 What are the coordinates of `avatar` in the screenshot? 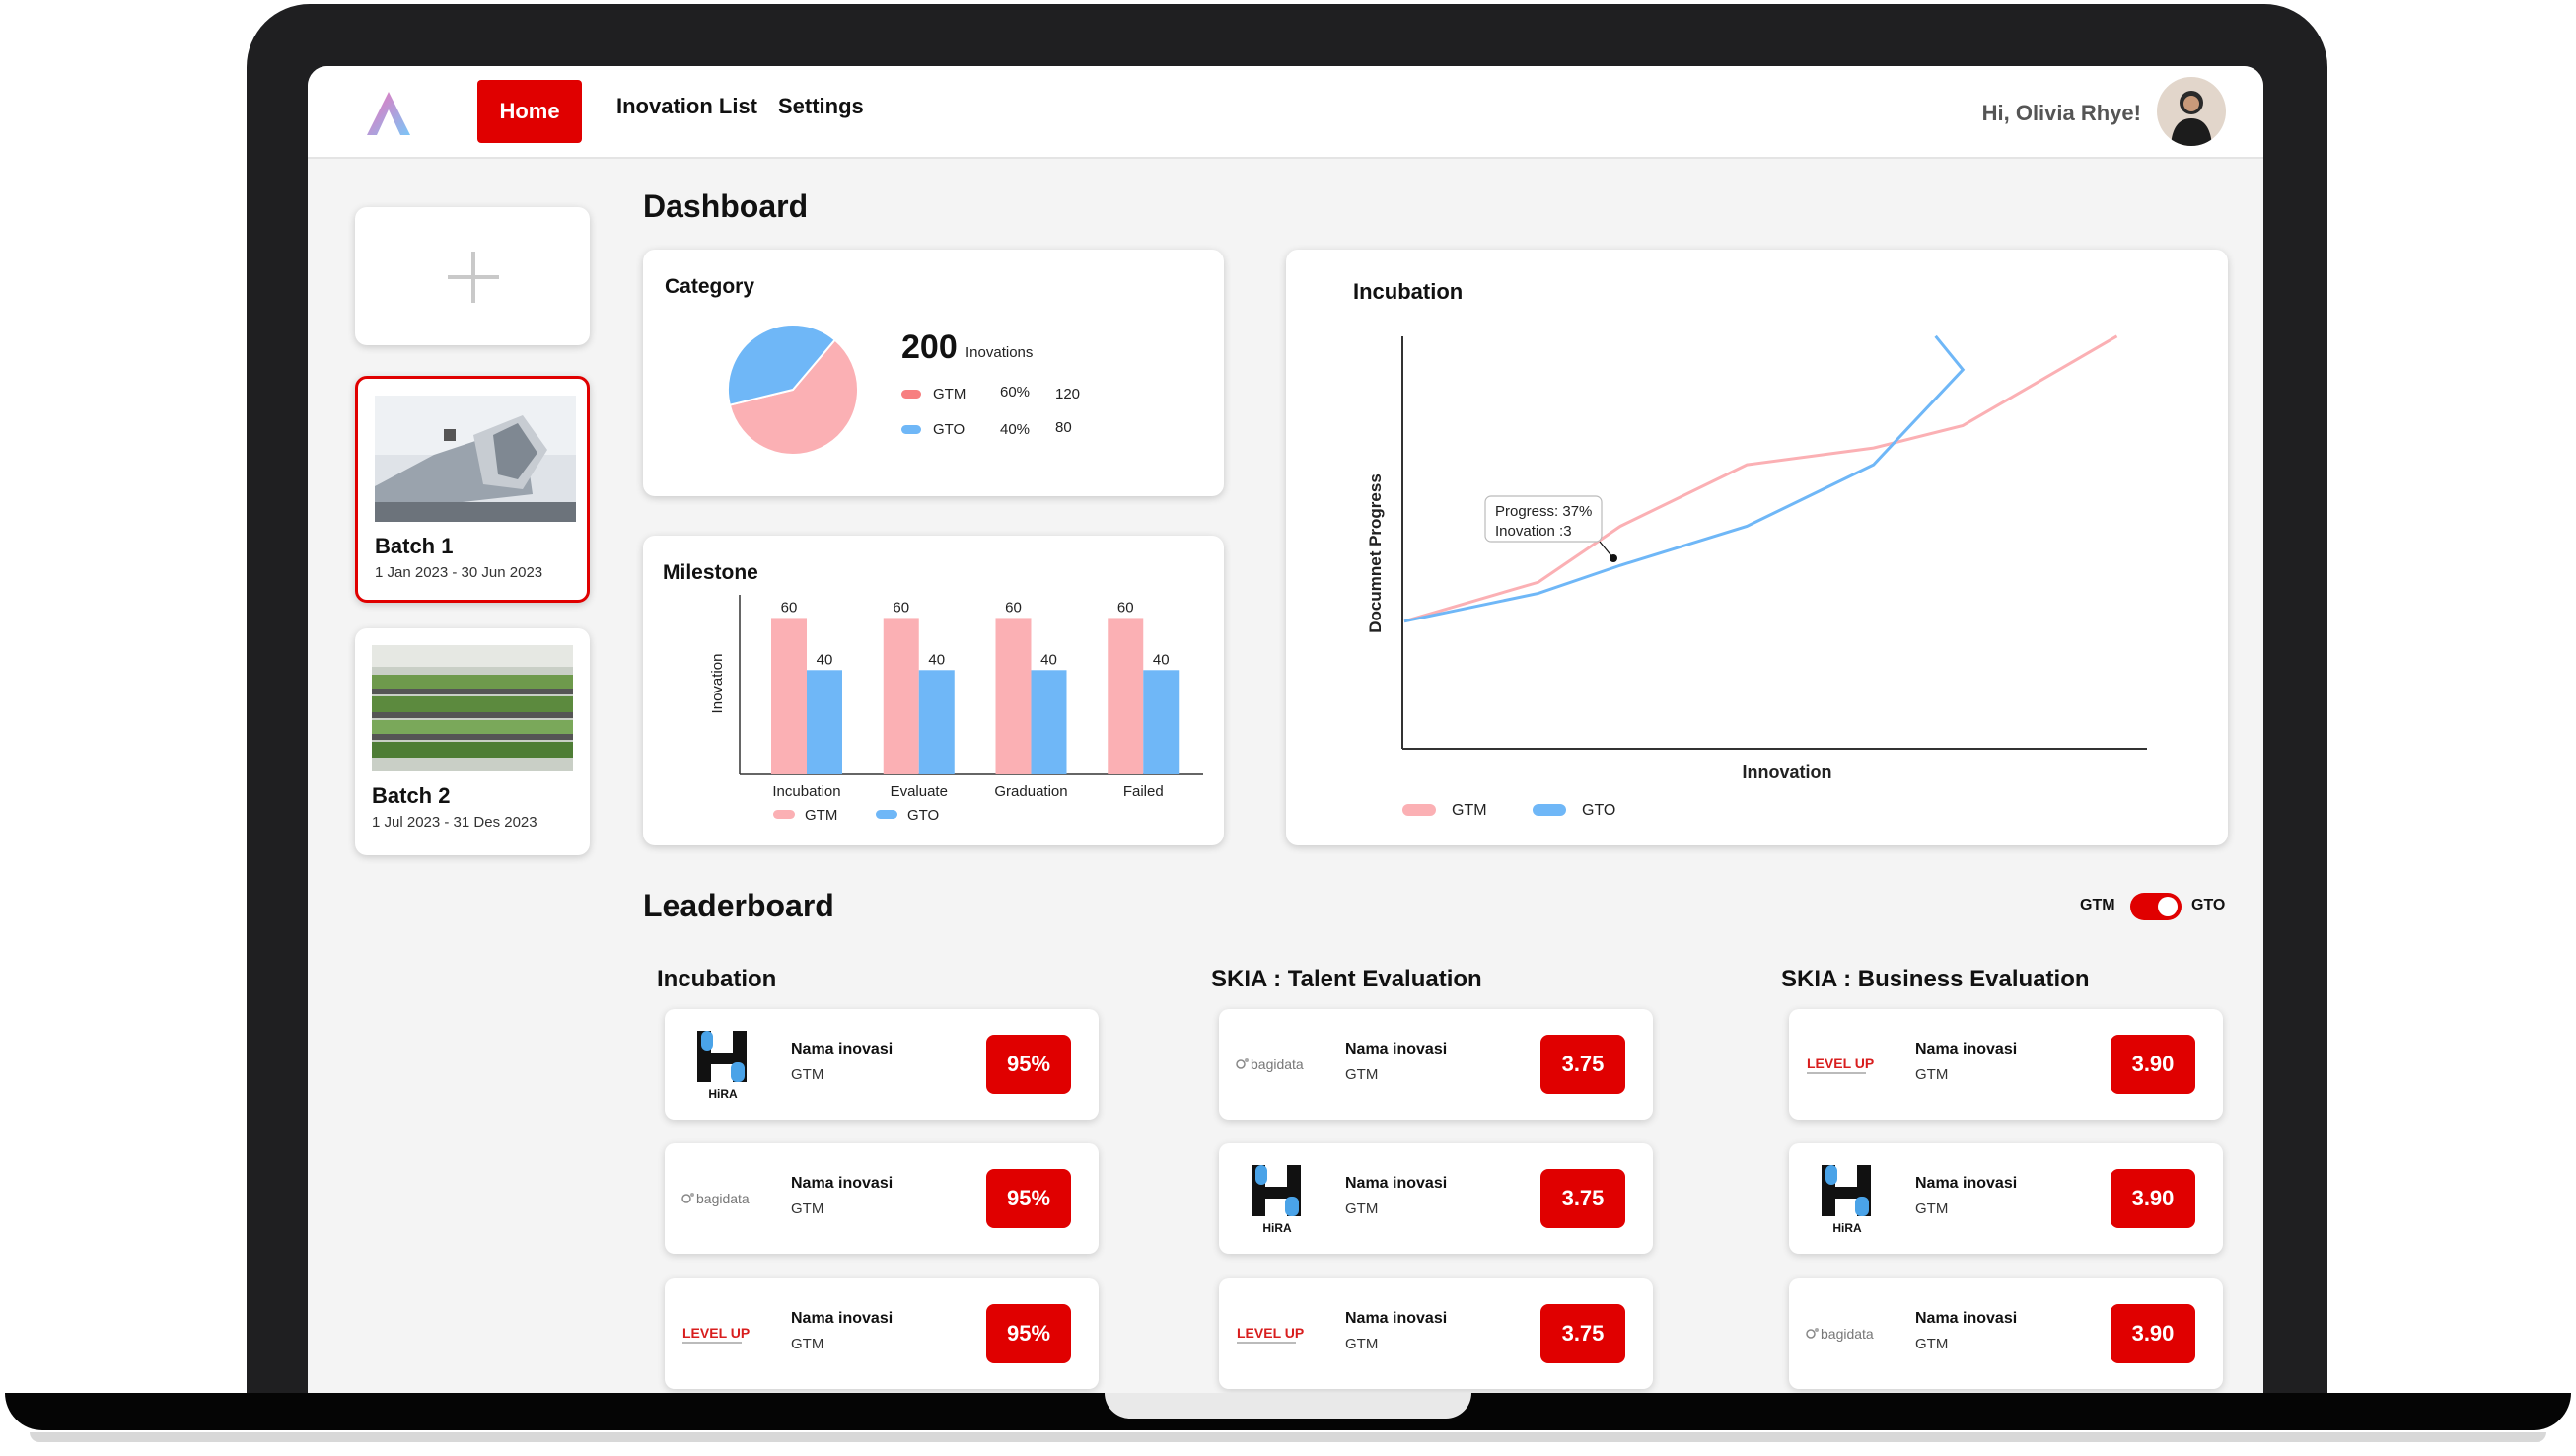 It's located at (2191, 111).